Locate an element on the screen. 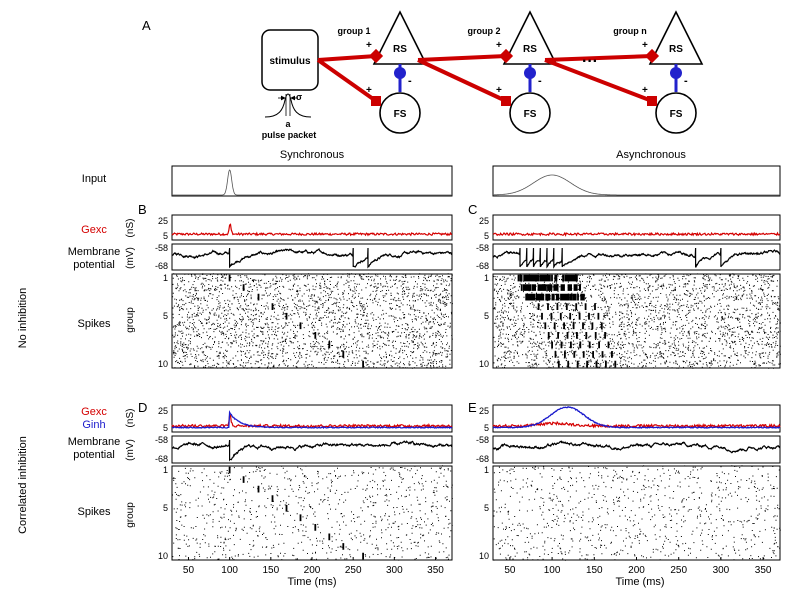  gexc-trace-left-top is located at coordinates (312, 230).